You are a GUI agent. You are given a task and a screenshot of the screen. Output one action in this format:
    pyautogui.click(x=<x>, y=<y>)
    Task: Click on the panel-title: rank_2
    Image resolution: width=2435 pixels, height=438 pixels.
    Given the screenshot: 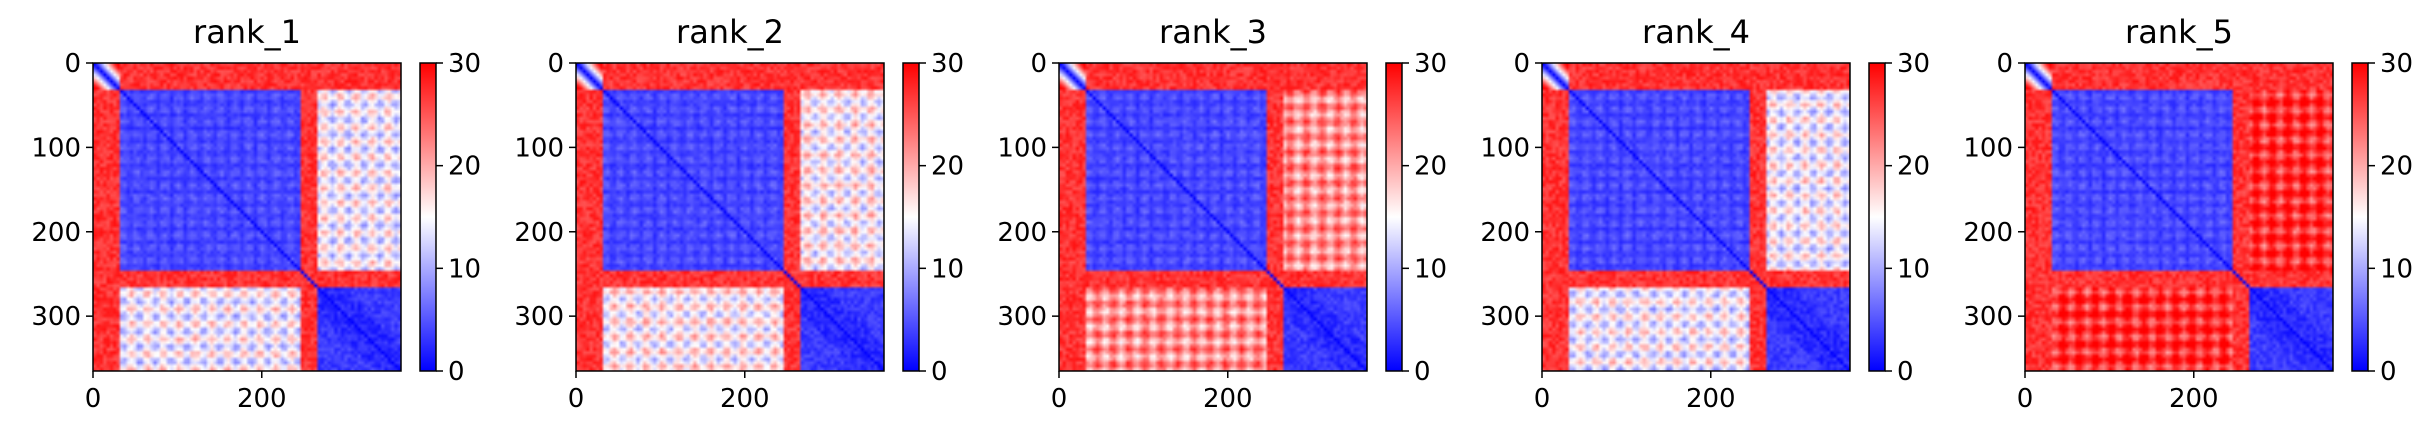 What is the action you would take?
    pyautogui.click(x=730, y=32)
    